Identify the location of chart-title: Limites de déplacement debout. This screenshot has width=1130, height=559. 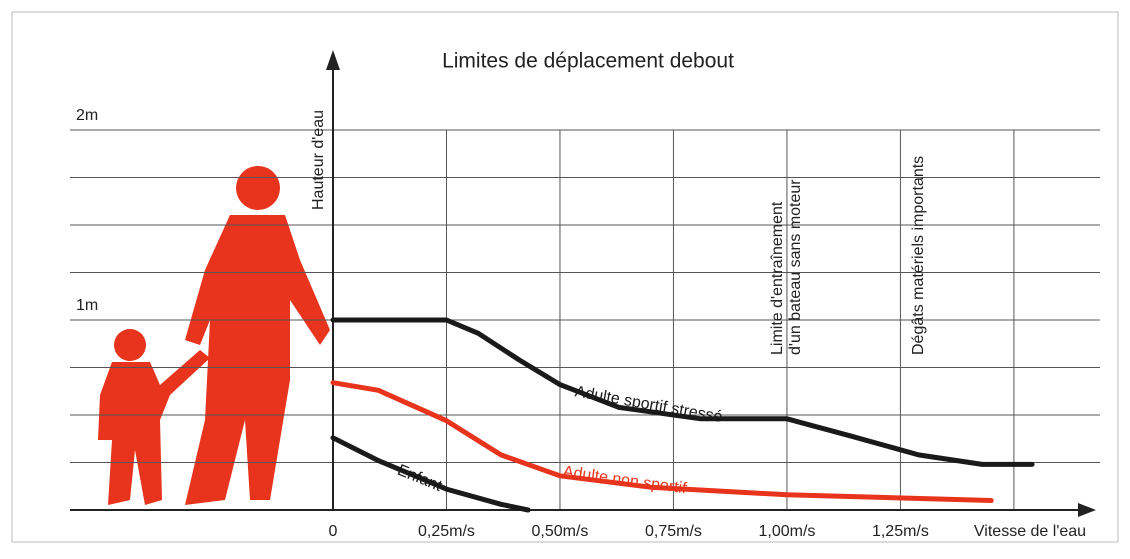
(588, 61).